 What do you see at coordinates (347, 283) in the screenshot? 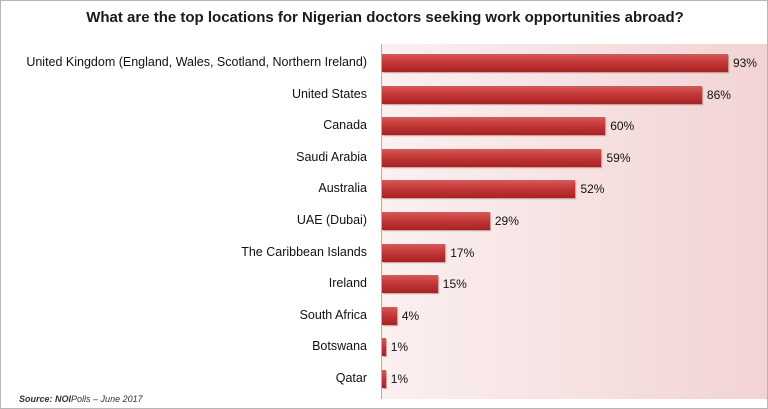
I see `category-label: Ireland` at bounding box center [347, 283].